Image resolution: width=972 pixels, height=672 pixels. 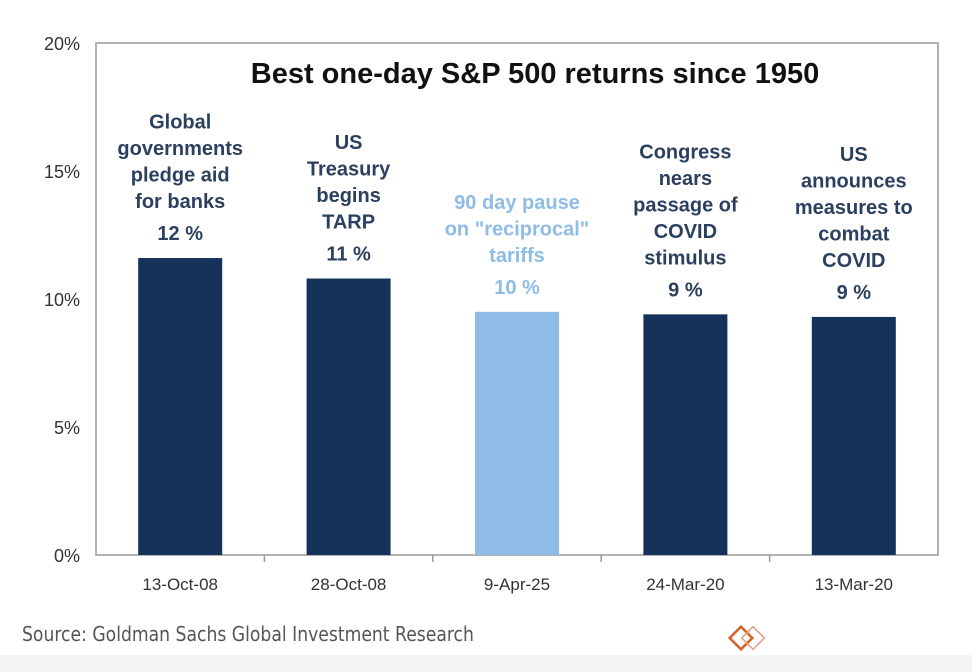 What do you see at coordinates (180, 584) in the screenshot?
I see `x-tick-label: 13-Oct-08` at bounding box center [180, 584].